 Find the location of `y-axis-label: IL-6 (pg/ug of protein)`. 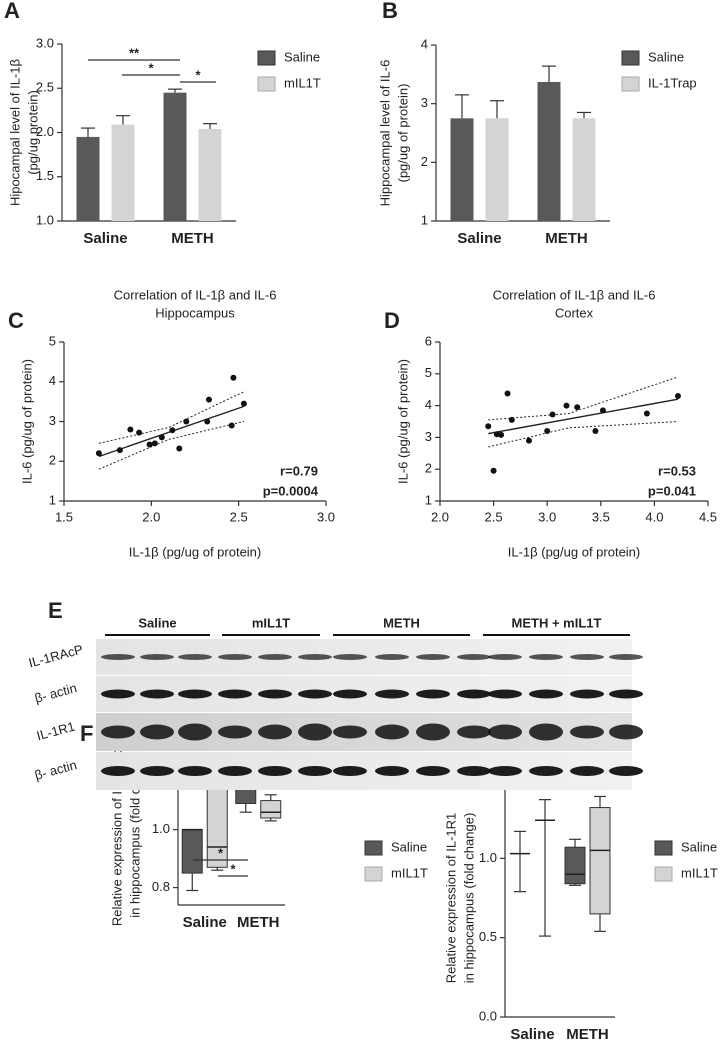

y-axis-label: IL-6 (pg/ug of protein) is located at coordinates (26, 421).